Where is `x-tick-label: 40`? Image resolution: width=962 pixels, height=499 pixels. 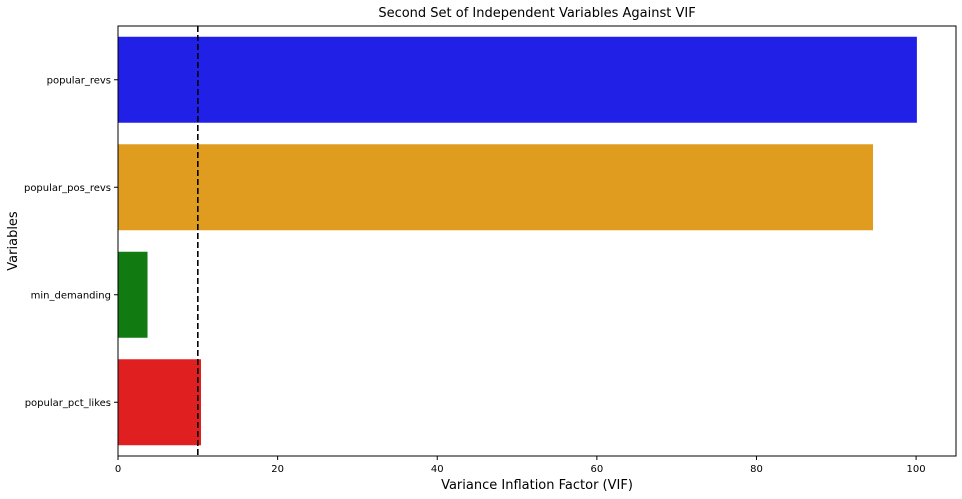 x-tick-label: 40 is located at coordinates (437, 469).